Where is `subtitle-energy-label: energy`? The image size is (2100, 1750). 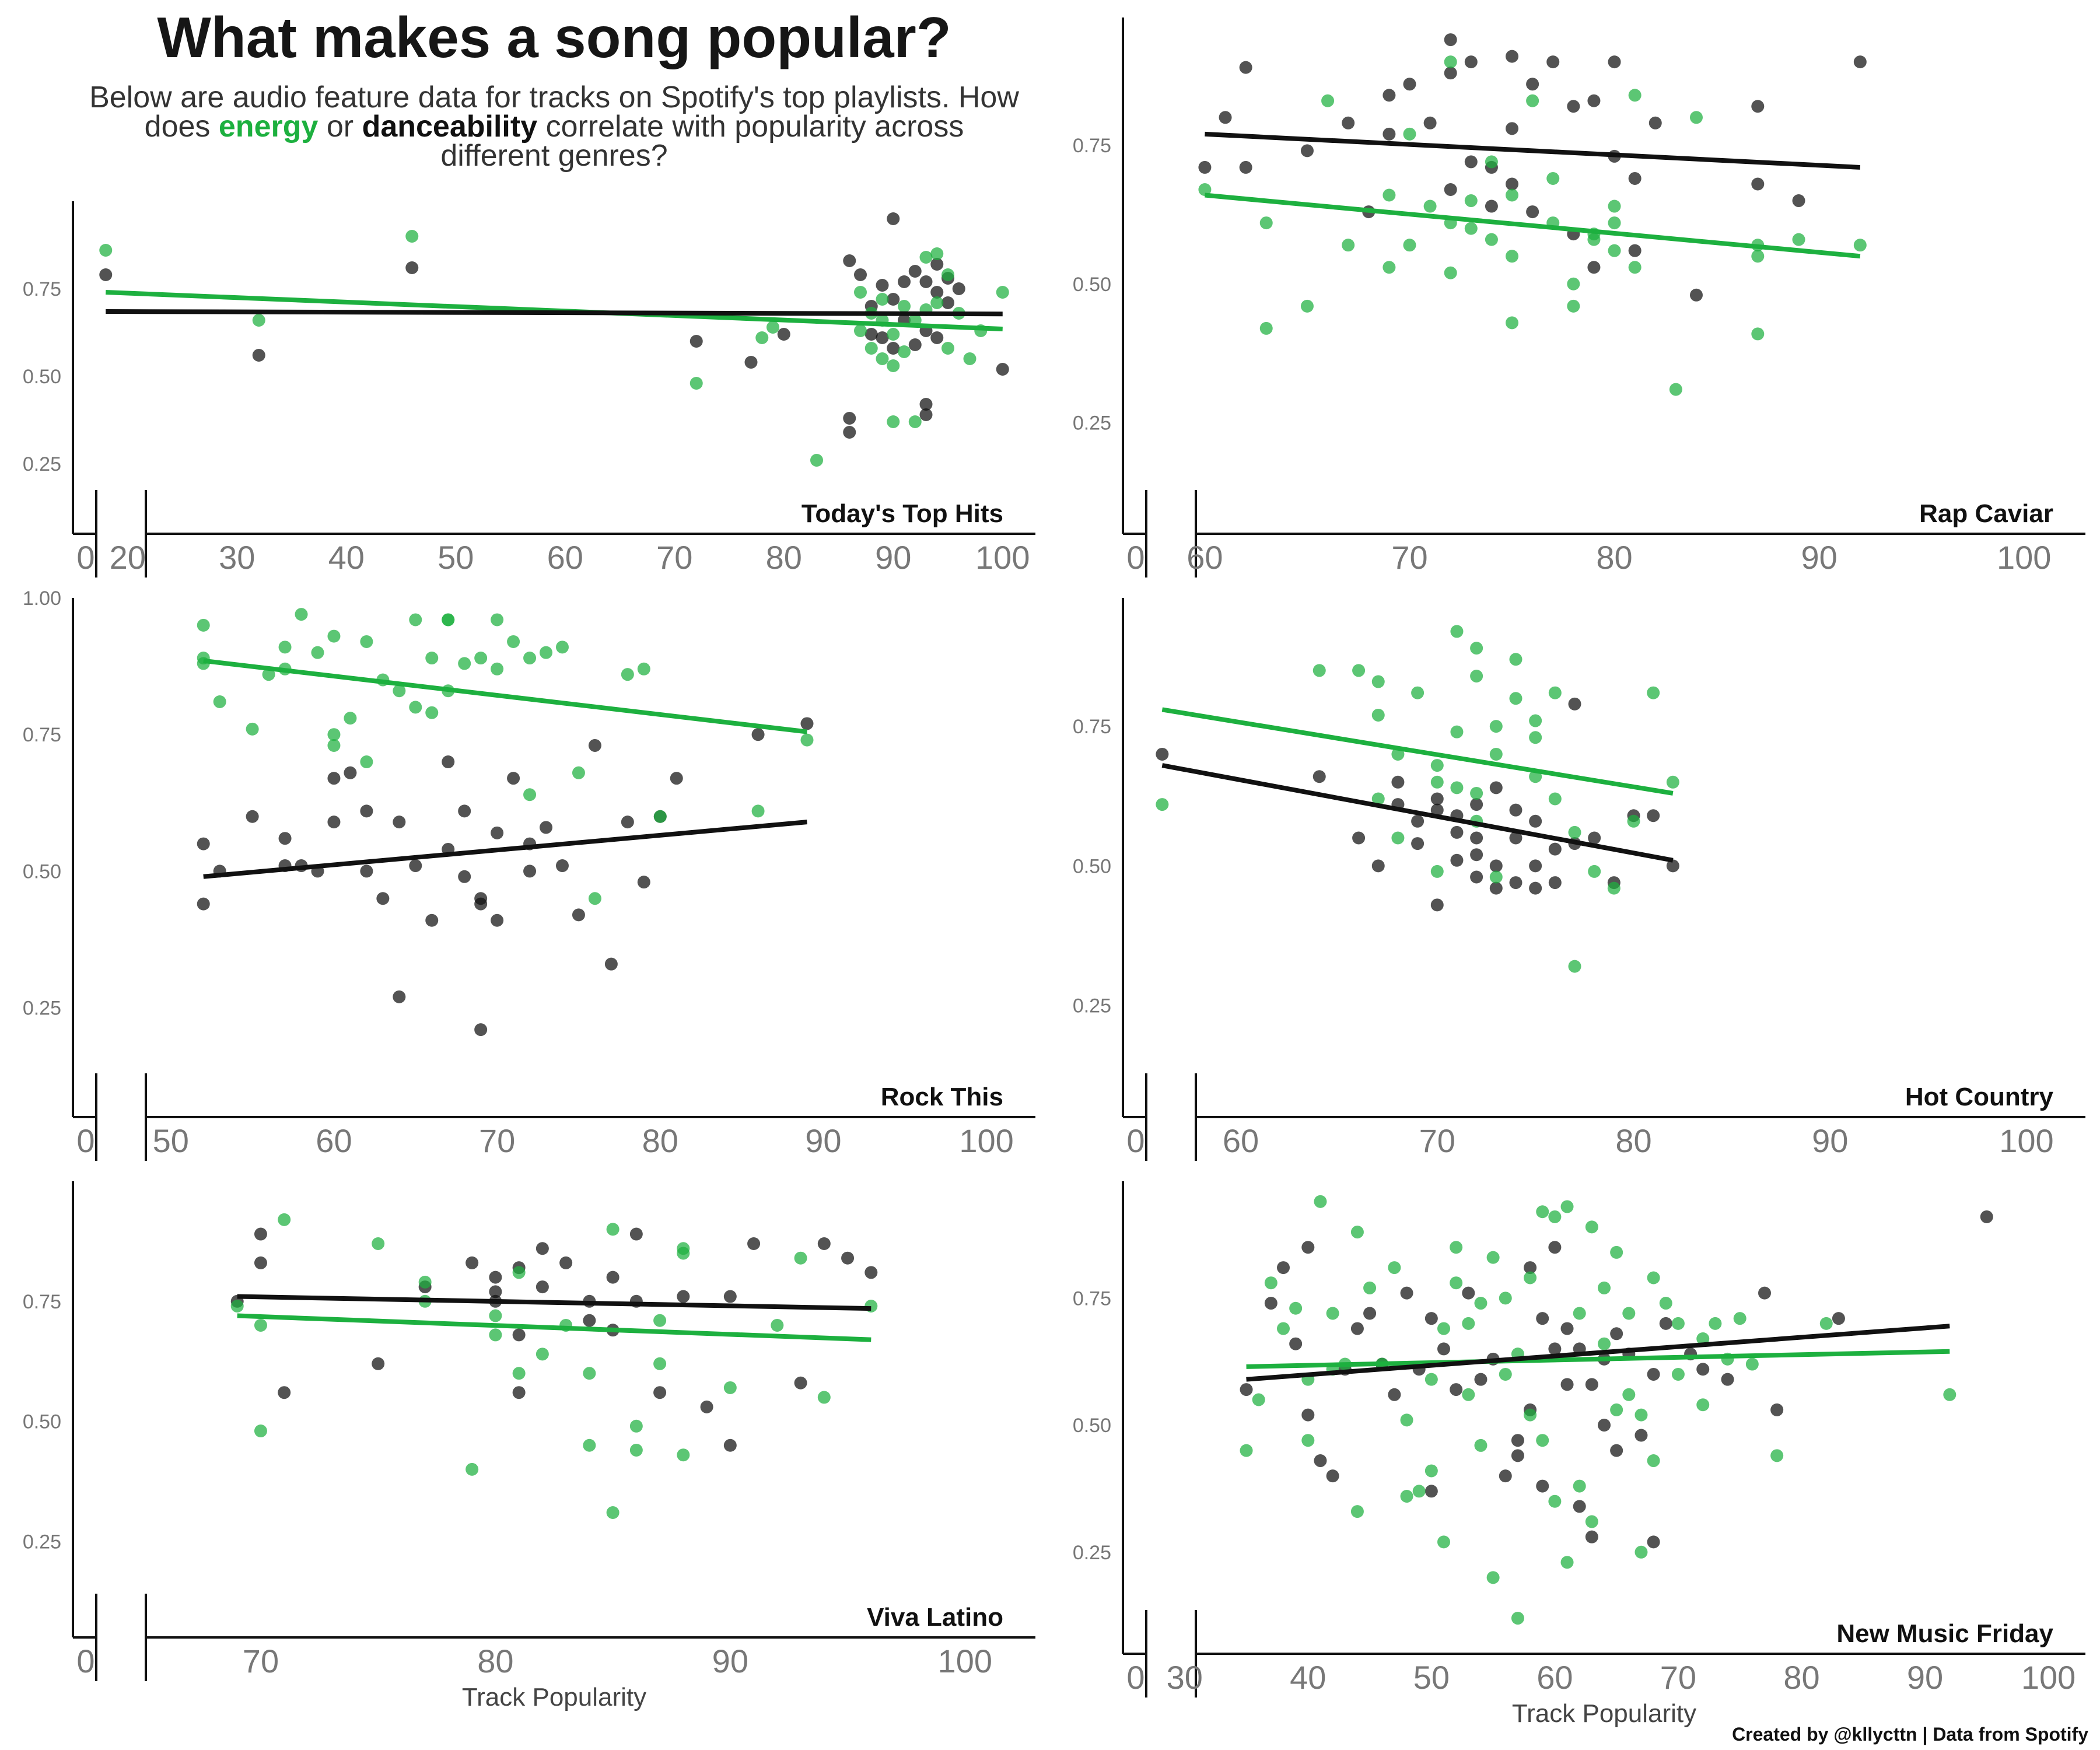 subtitle-energy-label: energy is located at coordinates (268, 127).